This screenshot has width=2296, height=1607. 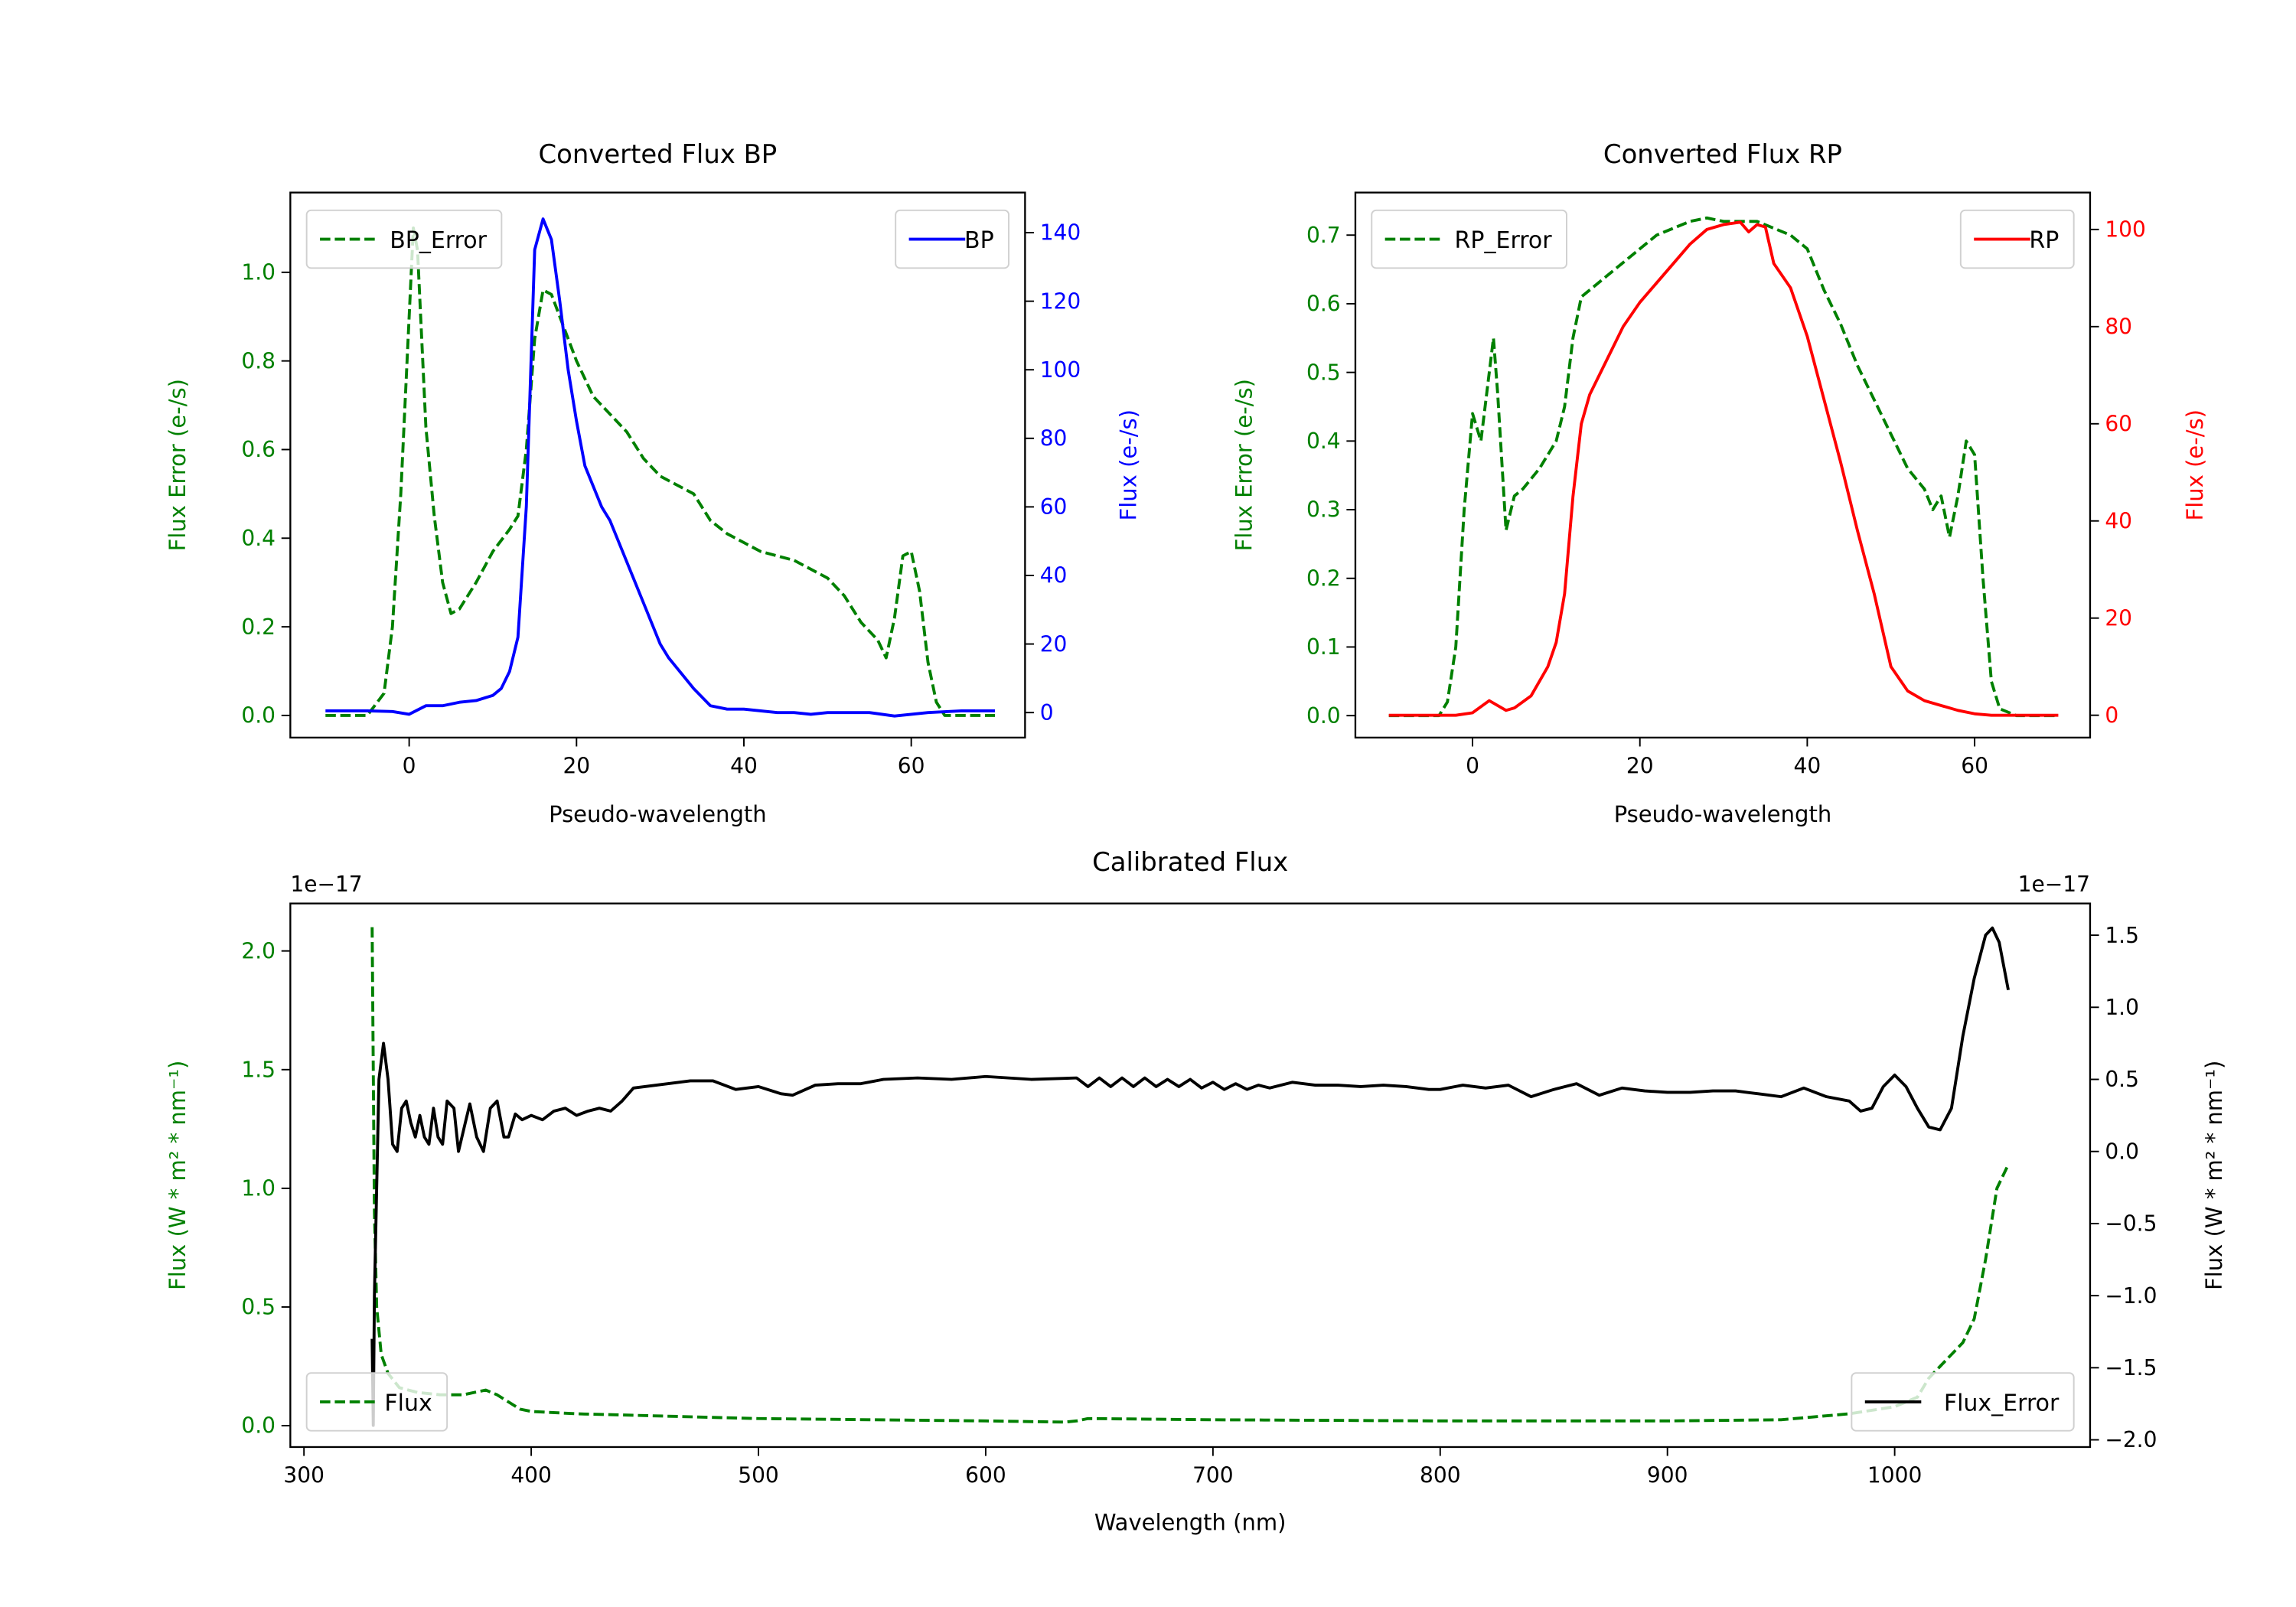 I want to click on series-line-bp-error, so click(x=660, y=472).